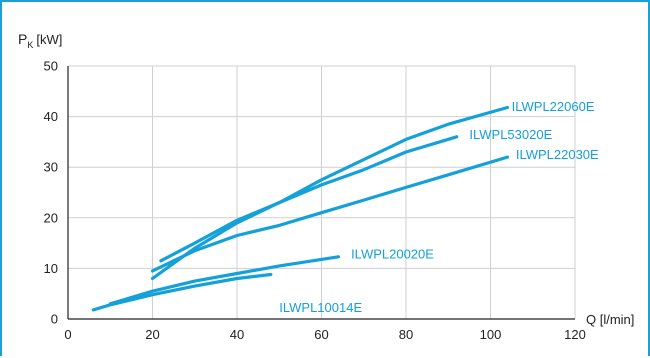 This screenshot has height=358, width=650. I want to click on y-tick-labels: 0 10 20 30 40 50, so click(51, 193).